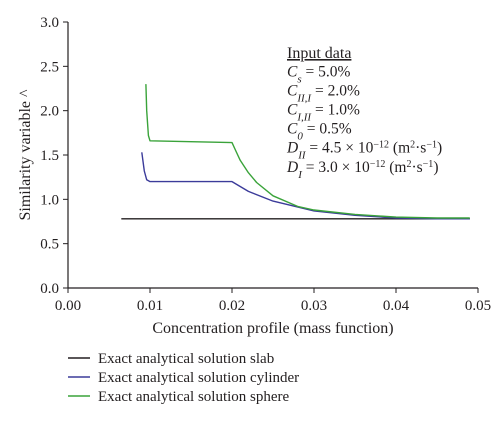 The width and height of the screenshot is (500, 425). Describe the element at coordinates (318, 75) in the screenshot. I see `annotation-line: Cs = 5.0%` at that location.